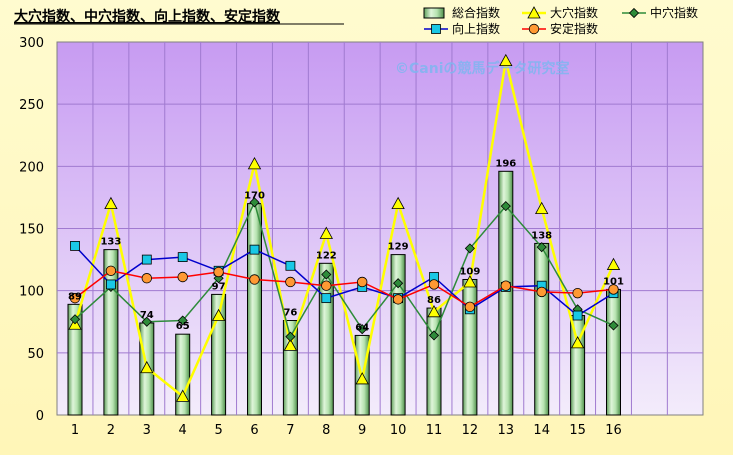 The height and width of the screenshot is (455, 733). I want to click on bar-data-label: 64, so click(362, 327).